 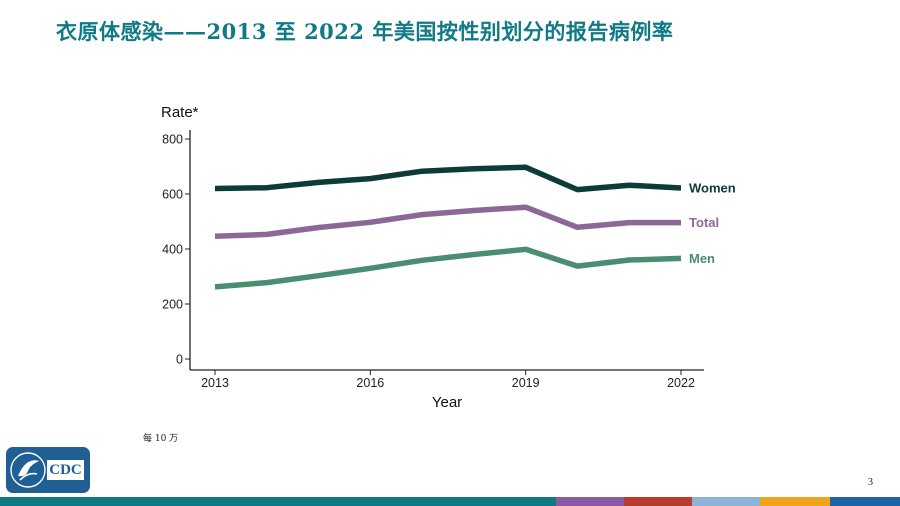 I want to click on y-tick-label: 0, so click(x=179, y=360).